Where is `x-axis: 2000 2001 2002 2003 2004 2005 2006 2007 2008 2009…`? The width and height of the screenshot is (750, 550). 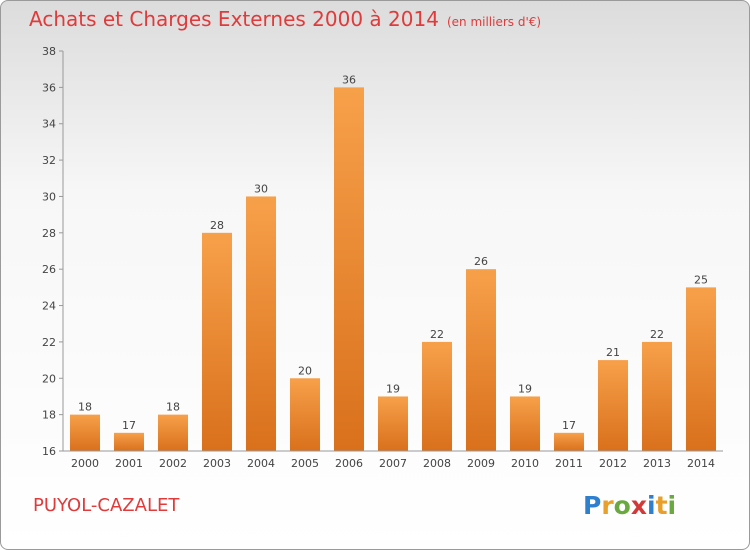 x-axis: 2000 2001 2002 2003 2004 2005 2006 2007 2008 2009… is located at coordinates (393, 460).